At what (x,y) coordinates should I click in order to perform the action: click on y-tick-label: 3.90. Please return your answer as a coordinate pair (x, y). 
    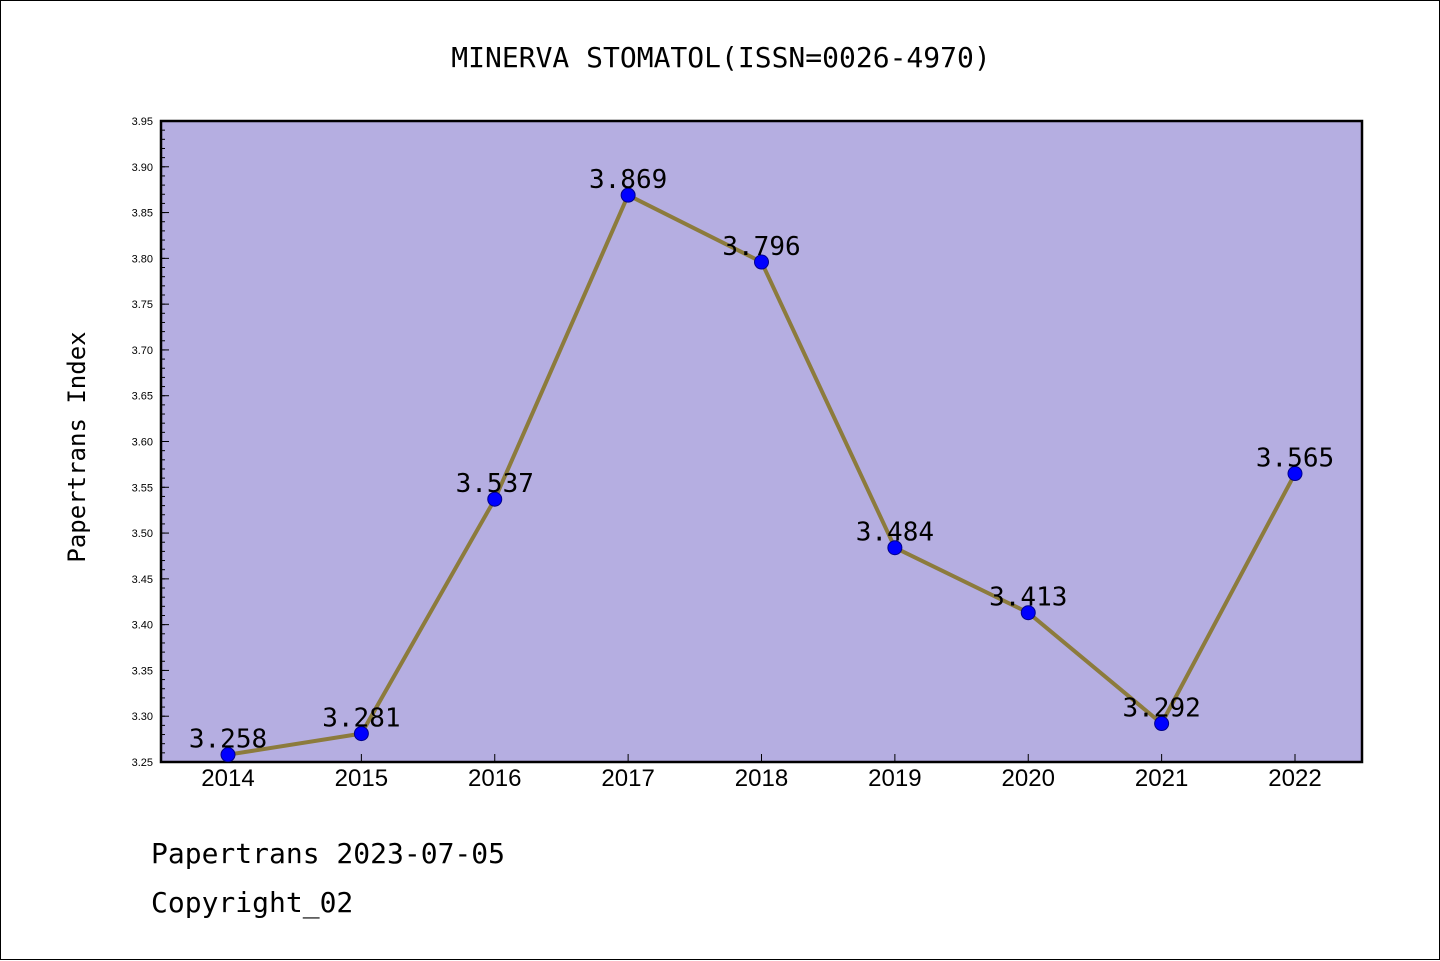
    Looking at the image, I should click on (142, 168).